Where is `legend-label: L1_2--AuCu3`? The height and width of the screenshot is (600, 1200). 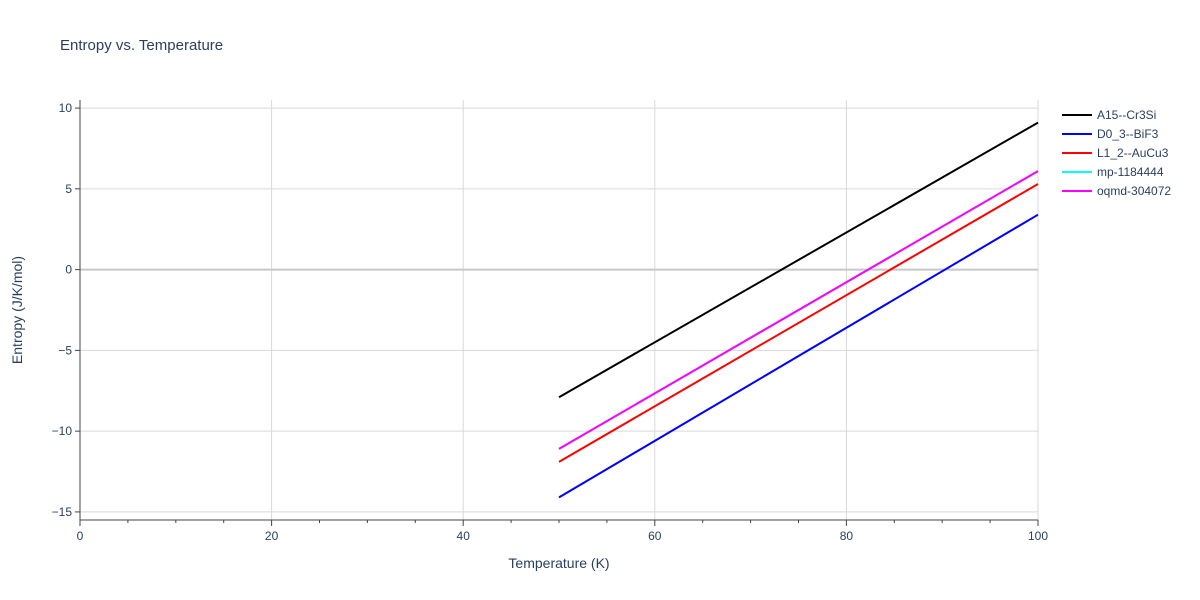 legend-label: L1_2--AuCu3 is located at coordinates (1133, 153).